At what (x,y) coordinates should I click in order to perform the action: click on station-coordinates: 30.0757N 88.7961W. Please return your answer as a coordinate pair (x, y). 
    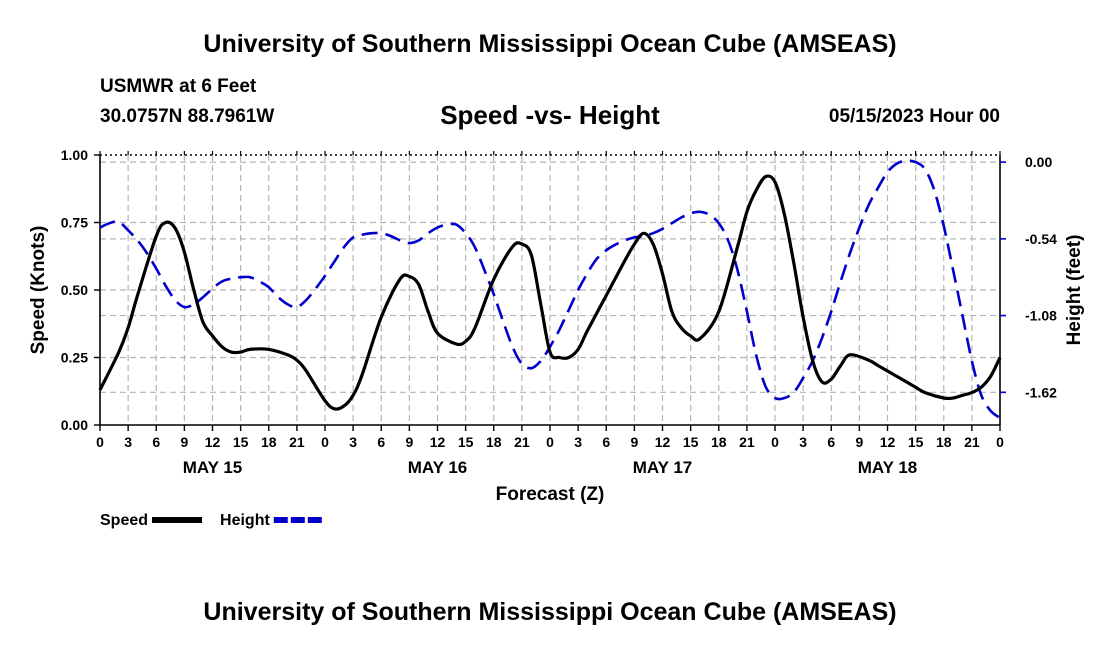
    Looking at the image, I should click on (187, 116).